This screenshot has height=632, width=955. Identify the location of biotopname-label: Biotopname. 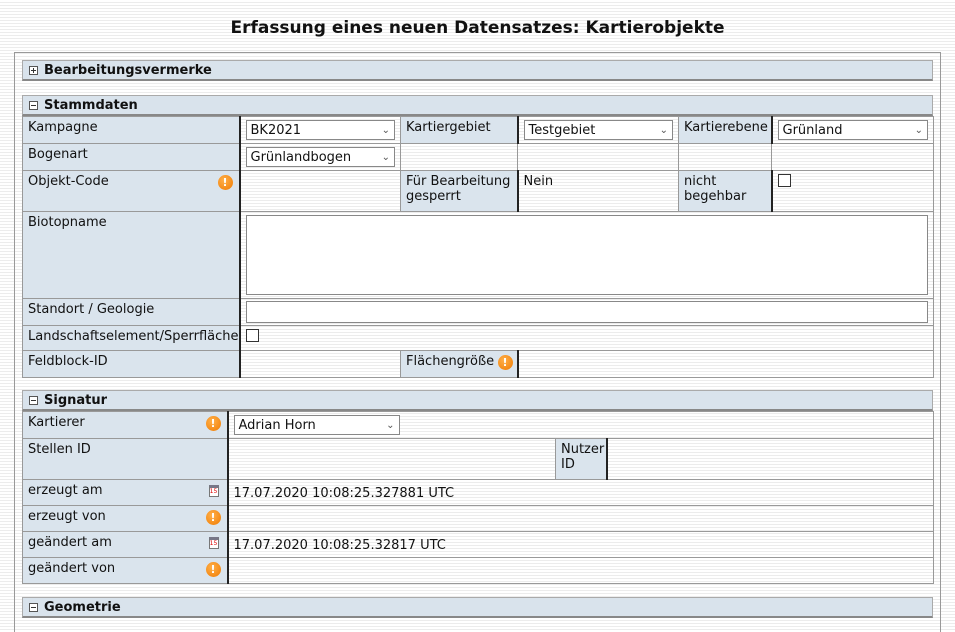
(131, 255).